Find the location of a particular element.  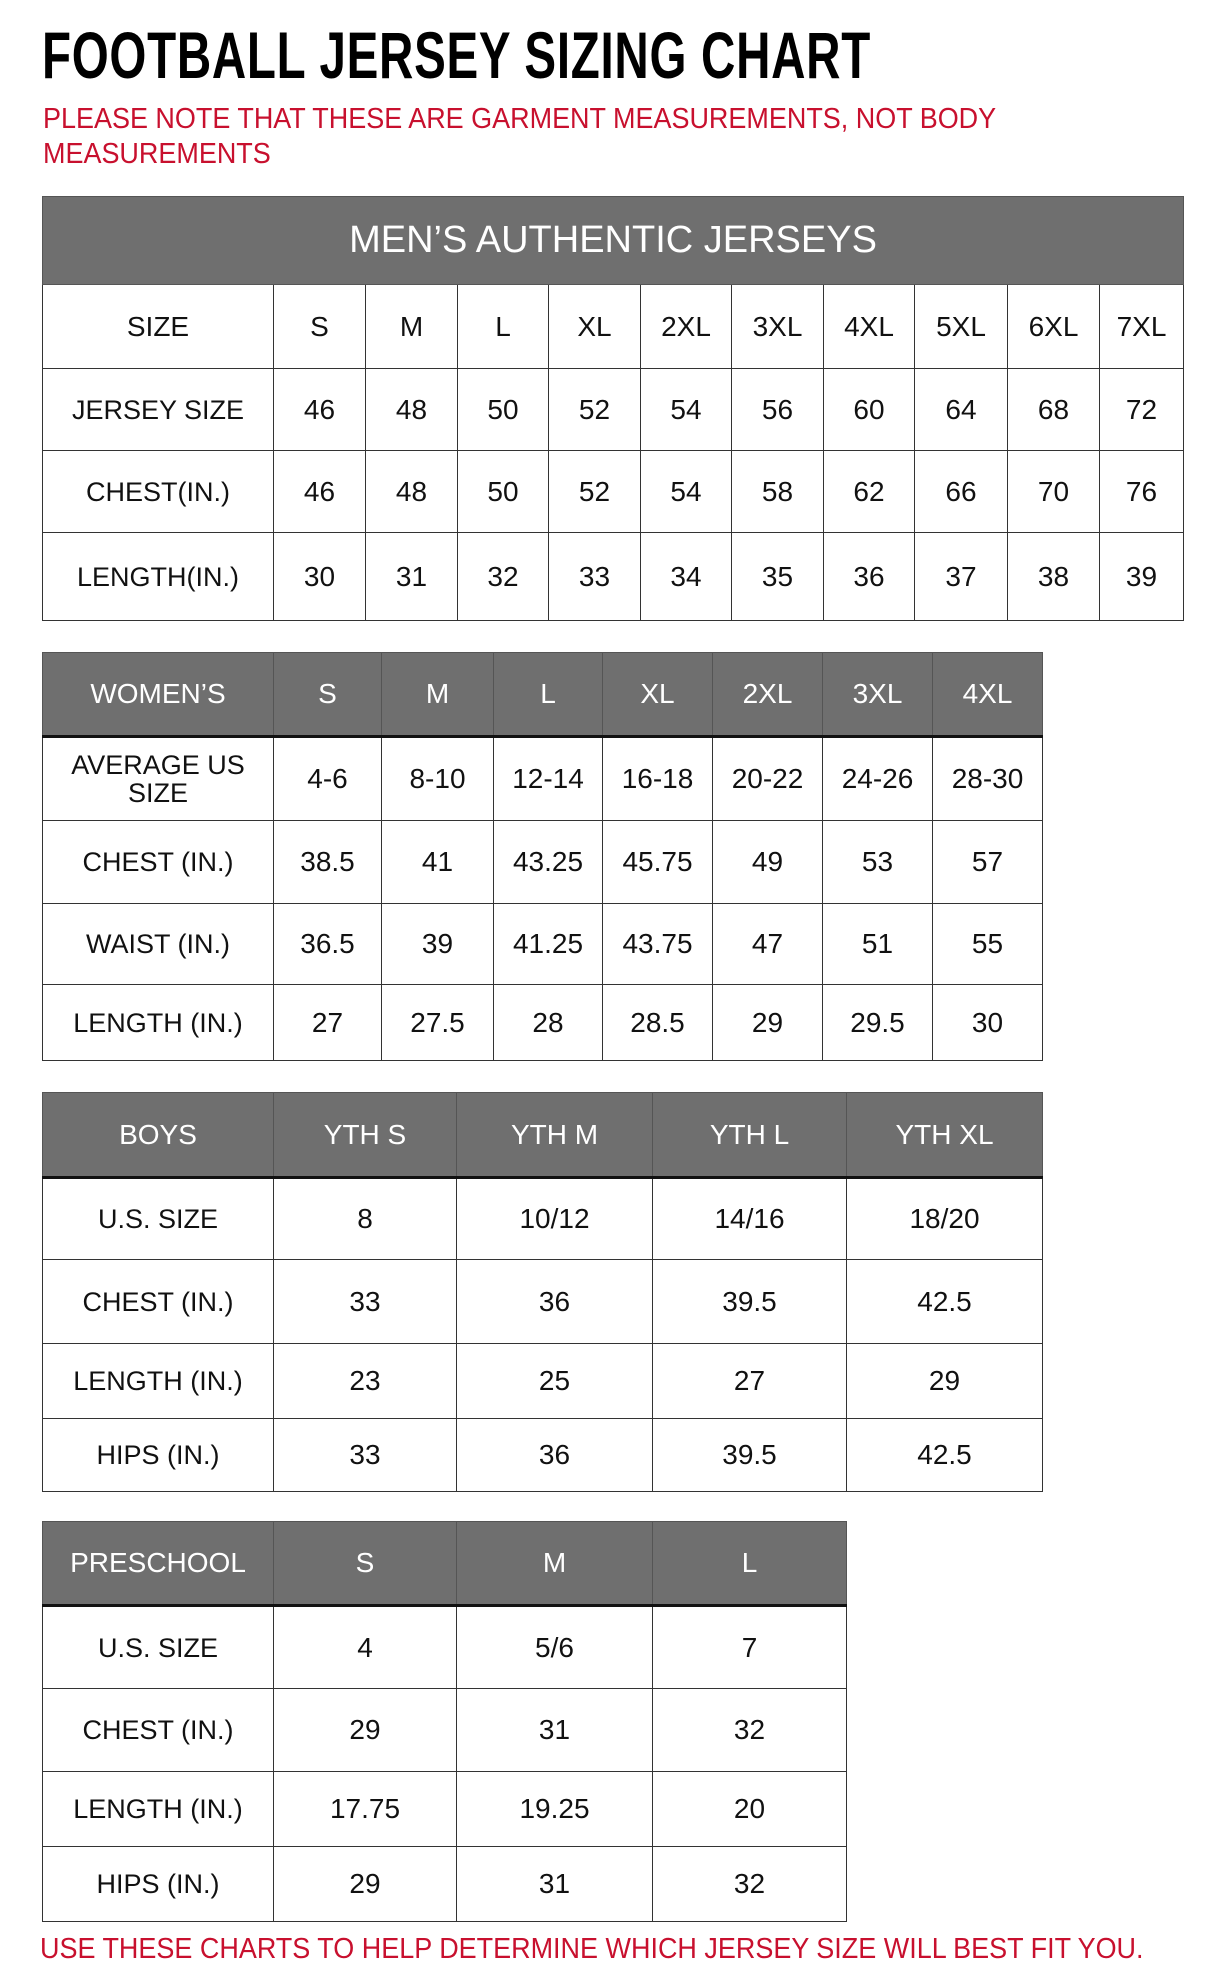

row-label: CHEST(IN.) is located at coordinates (158, 491).